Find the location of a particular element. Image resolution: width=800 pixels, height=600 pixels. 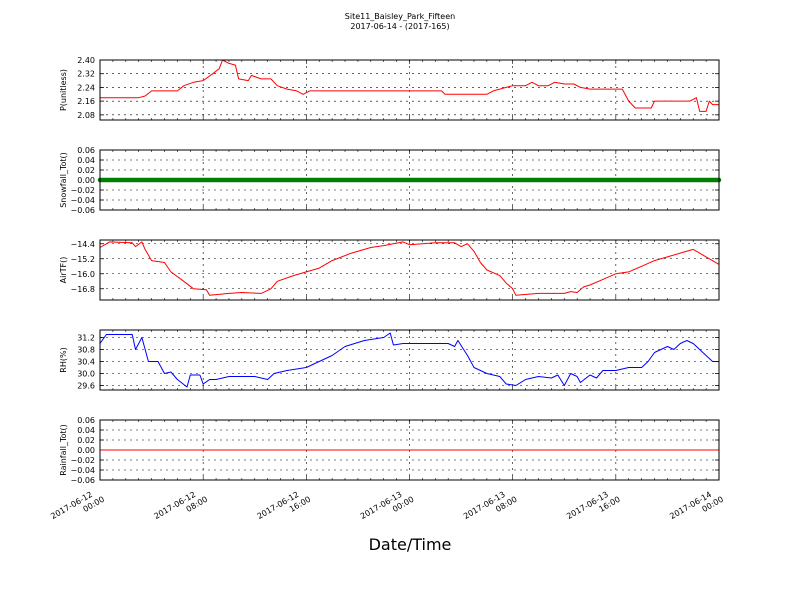

y-tick-label: 2.08 is located at coordinates (86, 115).